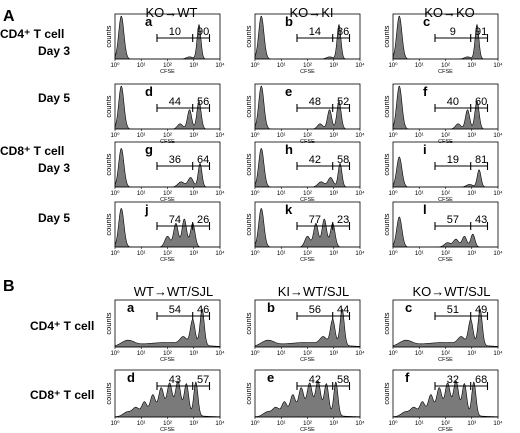 Image resolution: width=520 pixels, height=433 pixels. I want to click on gate-right-value: 44, so click(343, 310).